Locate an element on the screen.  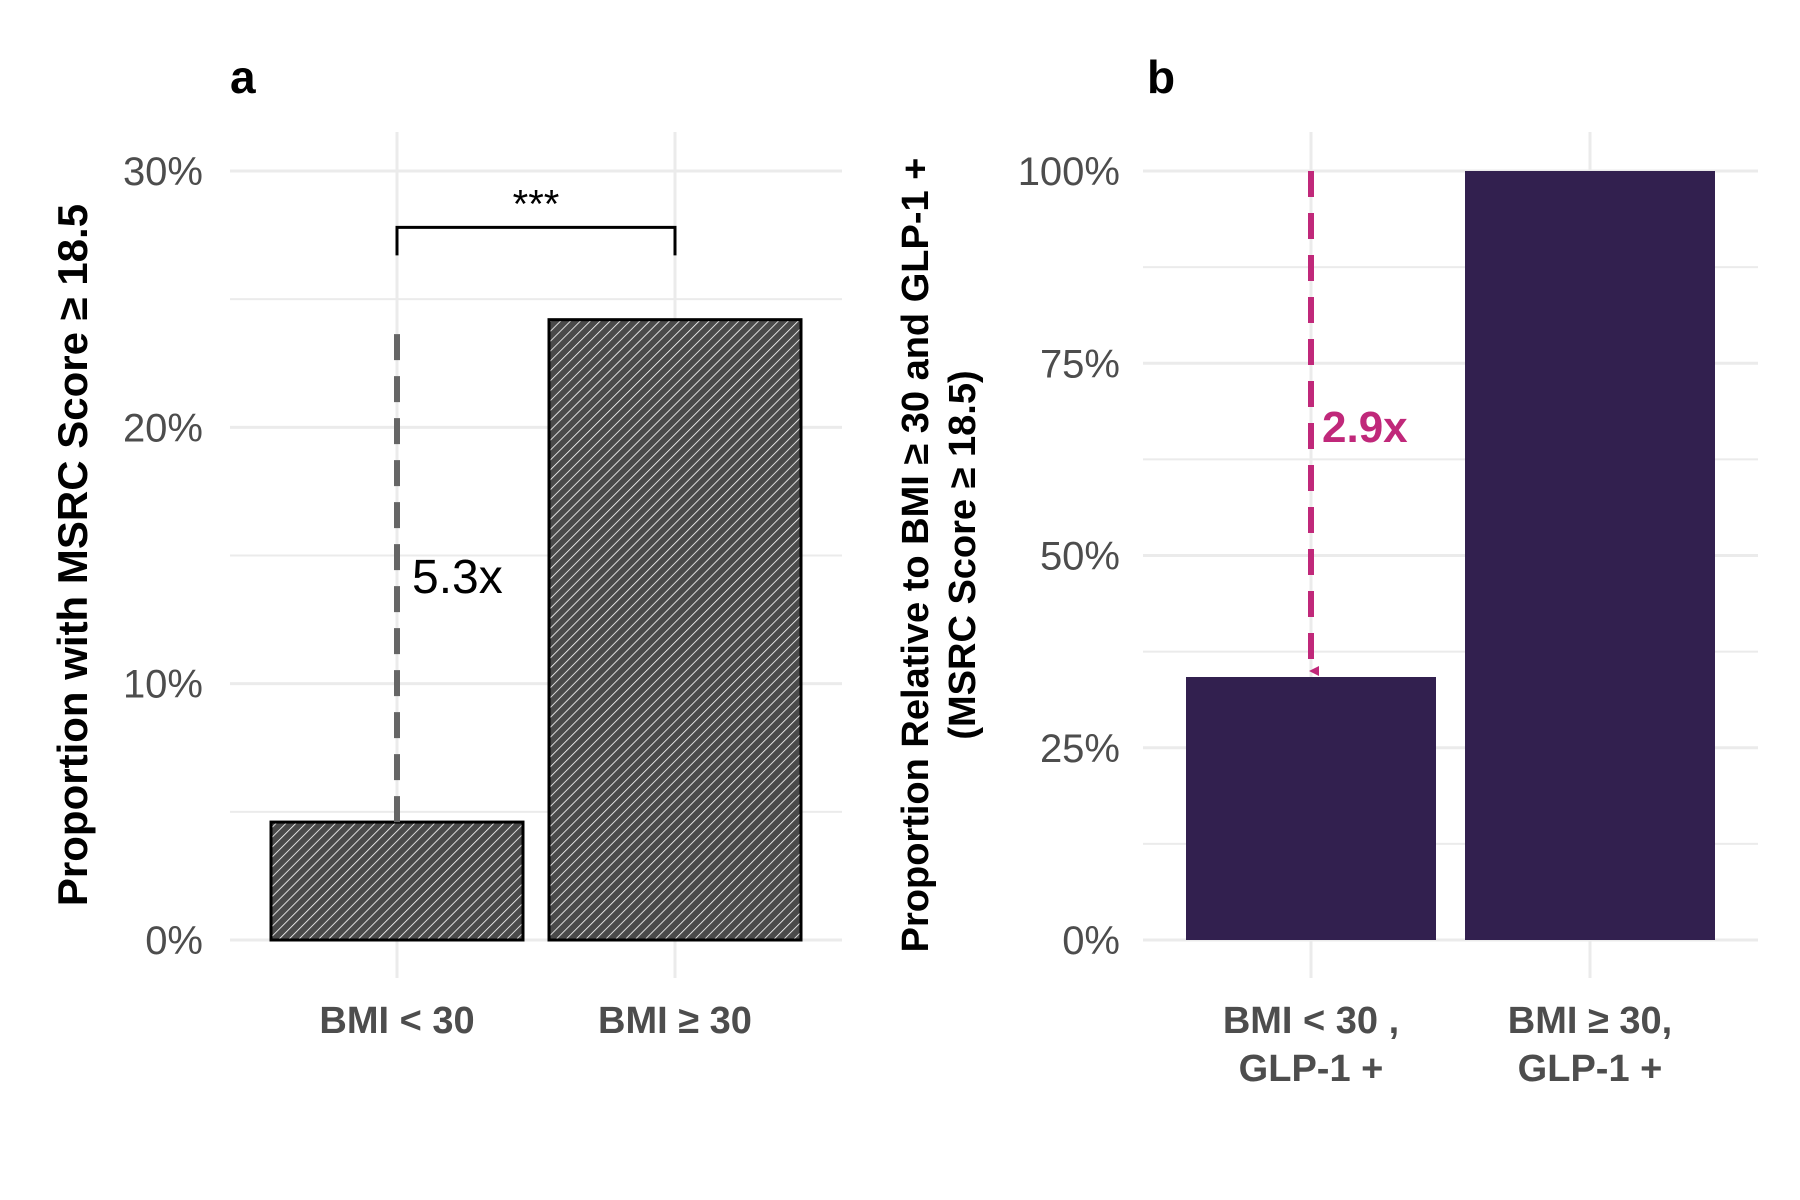
panel-b-x-ticks: BMI < 30 , GLP-1 + BMI ≥ 30, GLP-1 + is located at coordinates (1447, 1045).